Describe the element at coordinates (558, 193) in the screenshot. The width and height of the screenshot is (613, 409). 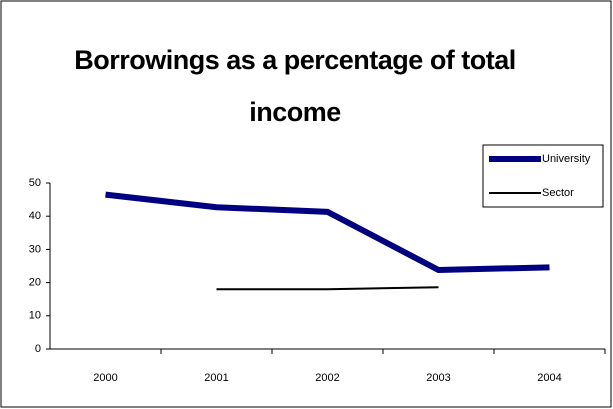
I see `legend-label: Sector` at that location.